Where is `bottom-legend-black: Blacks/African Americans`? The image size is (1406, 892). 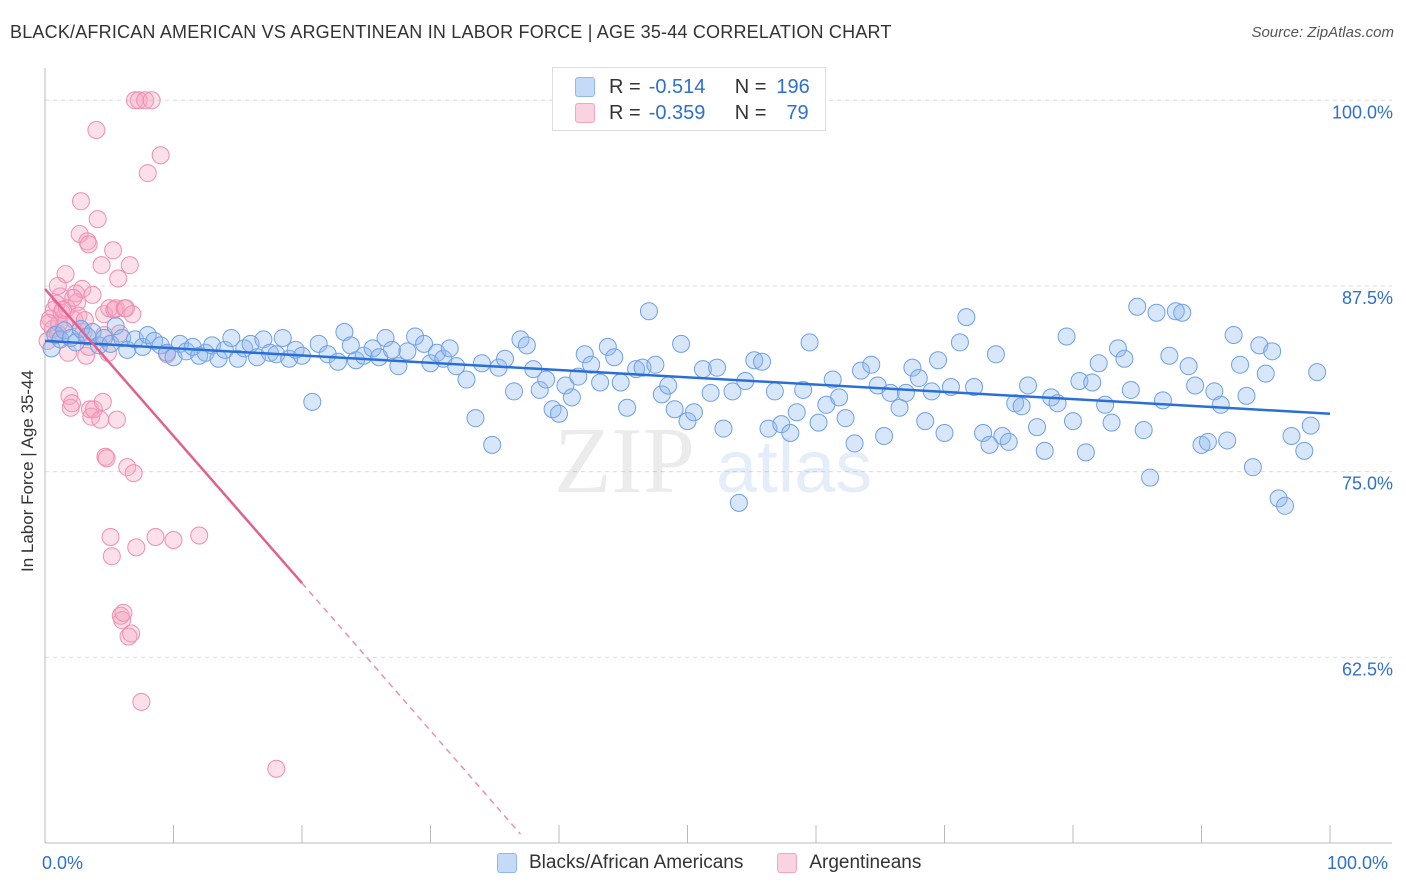
bottom-legend-black: Blacks/African Americans is located at coordinates (620, 863).